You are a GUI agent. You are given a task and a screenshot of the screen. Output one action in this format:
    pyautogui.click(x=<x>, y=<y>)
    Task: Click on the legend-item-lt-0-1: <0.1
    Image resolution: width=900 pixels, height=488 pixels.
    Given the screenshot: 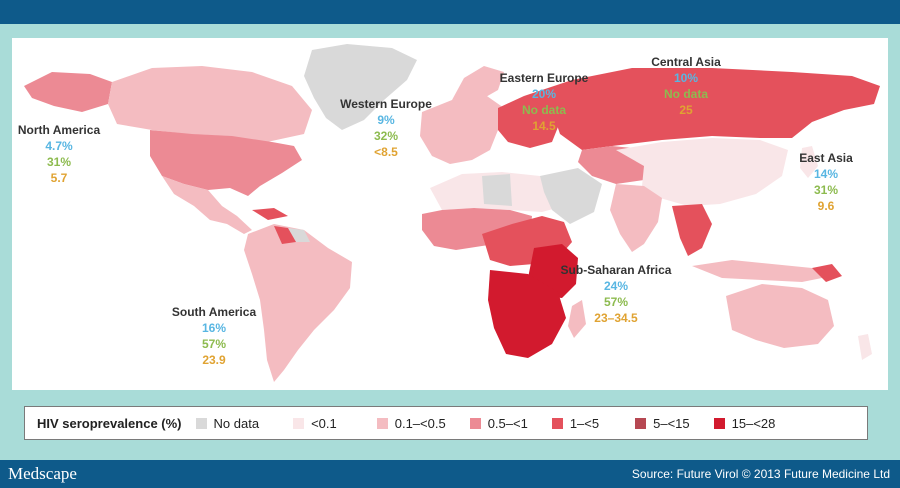 What is the action you would take?
    pyautogui.click(x=315, y=423)
    